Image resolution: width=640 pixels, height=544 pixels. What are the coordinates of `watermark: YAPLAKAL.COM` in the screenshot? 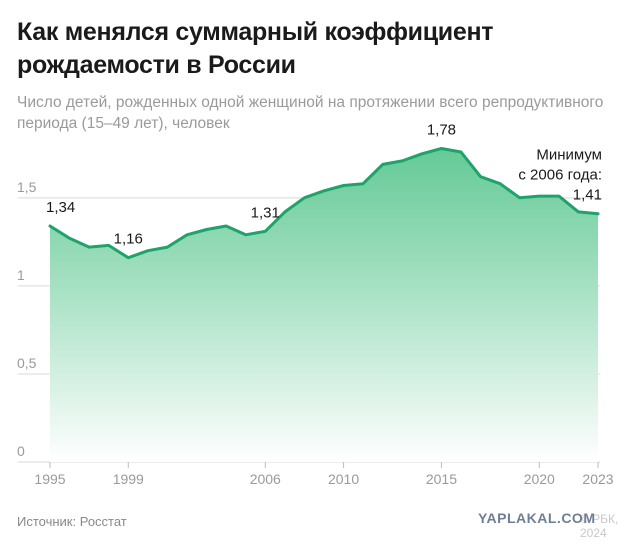 It's located at (537, 518).